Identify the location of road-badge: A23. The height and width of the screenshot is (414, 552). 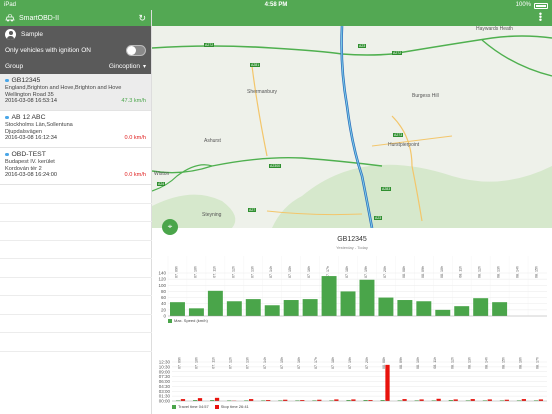
(362, 46).